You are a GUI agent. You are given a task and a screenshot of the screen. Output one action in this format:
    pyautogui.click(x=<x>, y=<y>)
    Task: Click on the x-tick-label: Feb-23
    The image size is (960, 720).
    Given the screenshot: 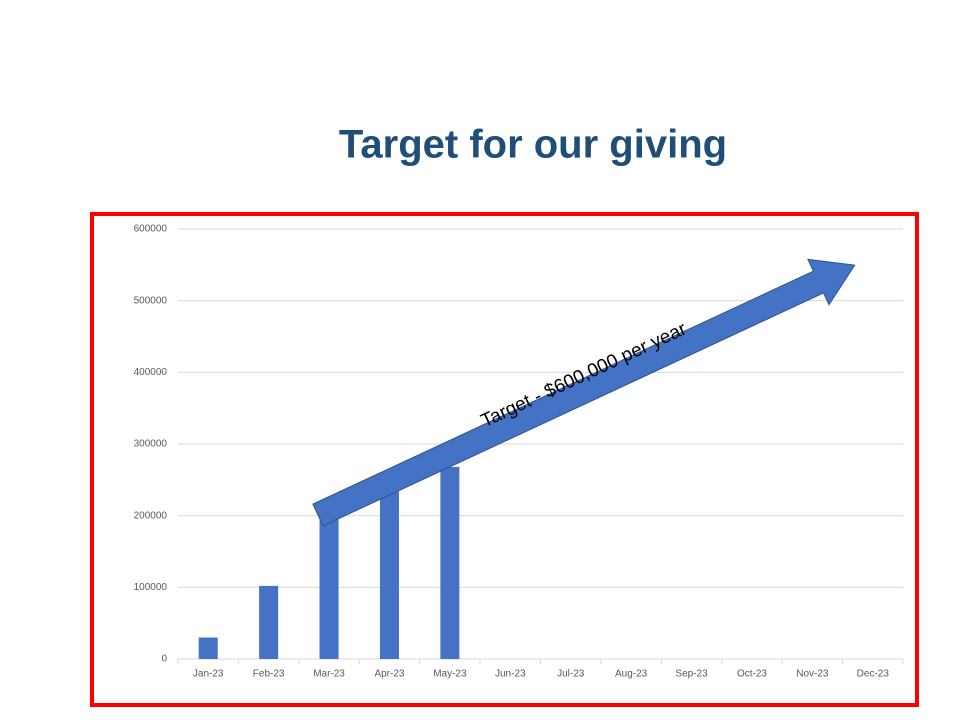 What is the action you would take?
    pyautogui.click(x=269, y=674)
    